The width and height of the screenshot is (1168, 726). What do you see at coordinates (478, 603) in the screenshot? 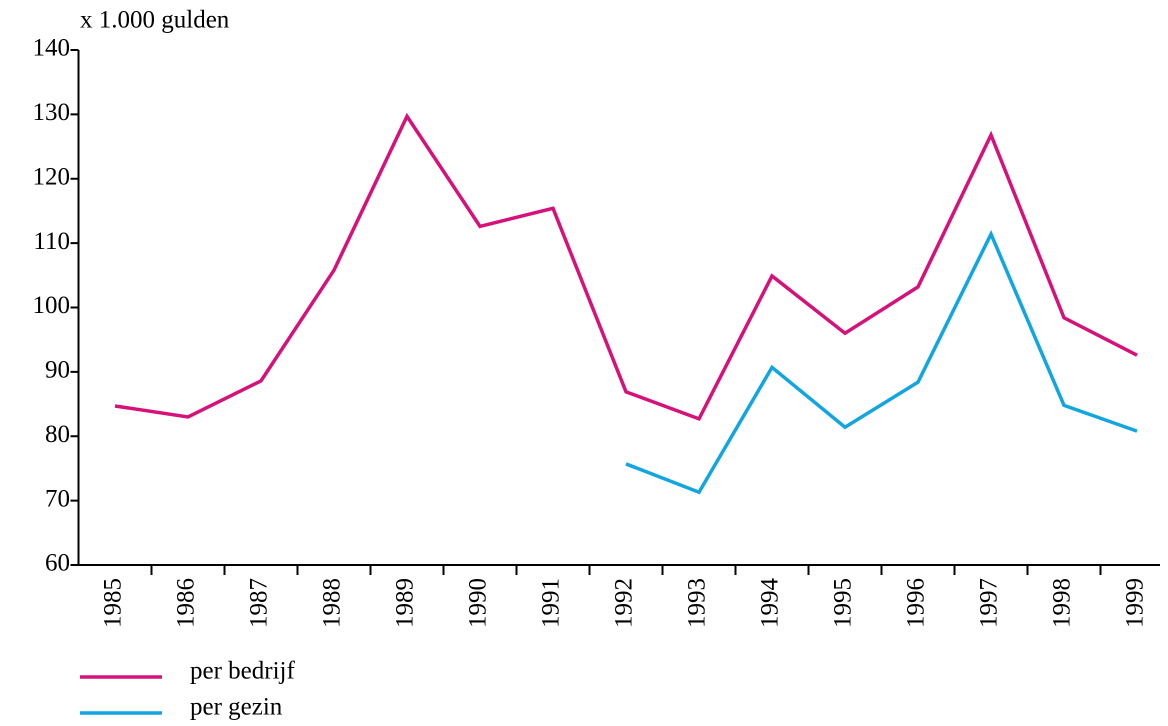
I see `x-tick-label: 1990` at bounding box center [478, 603].